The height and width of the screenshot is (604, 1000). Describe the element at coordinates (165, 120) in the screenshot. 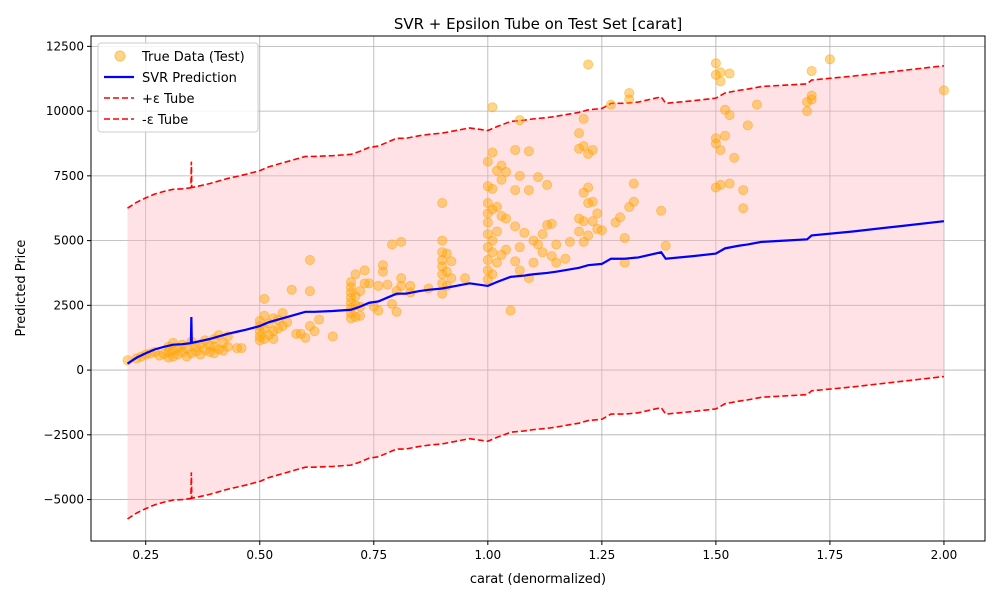

I see `legend-label-lower-tube: -ε Tube` at that location.